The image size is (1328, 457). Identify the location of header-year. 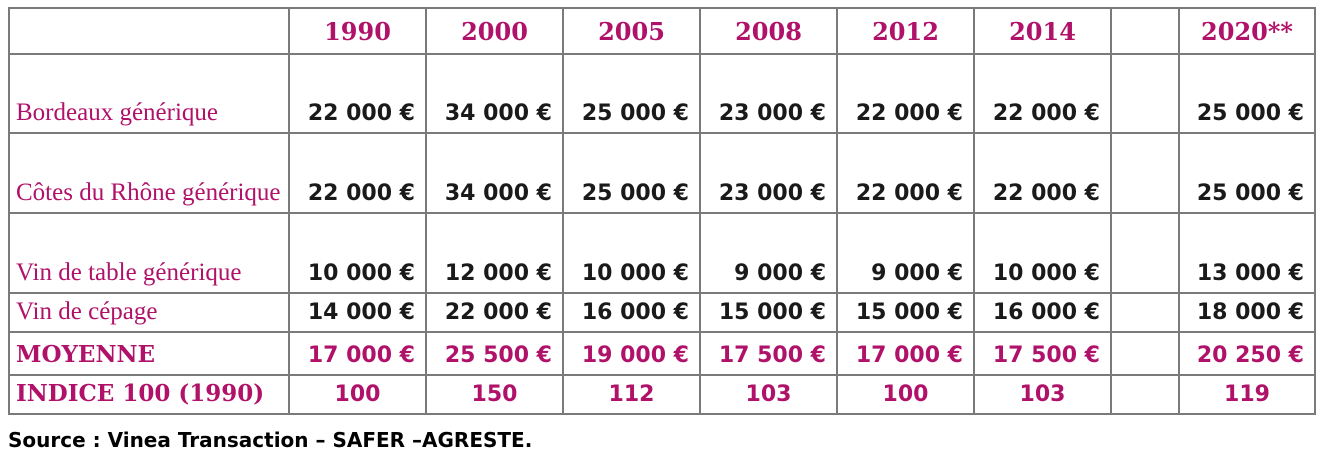
(1145, 31).